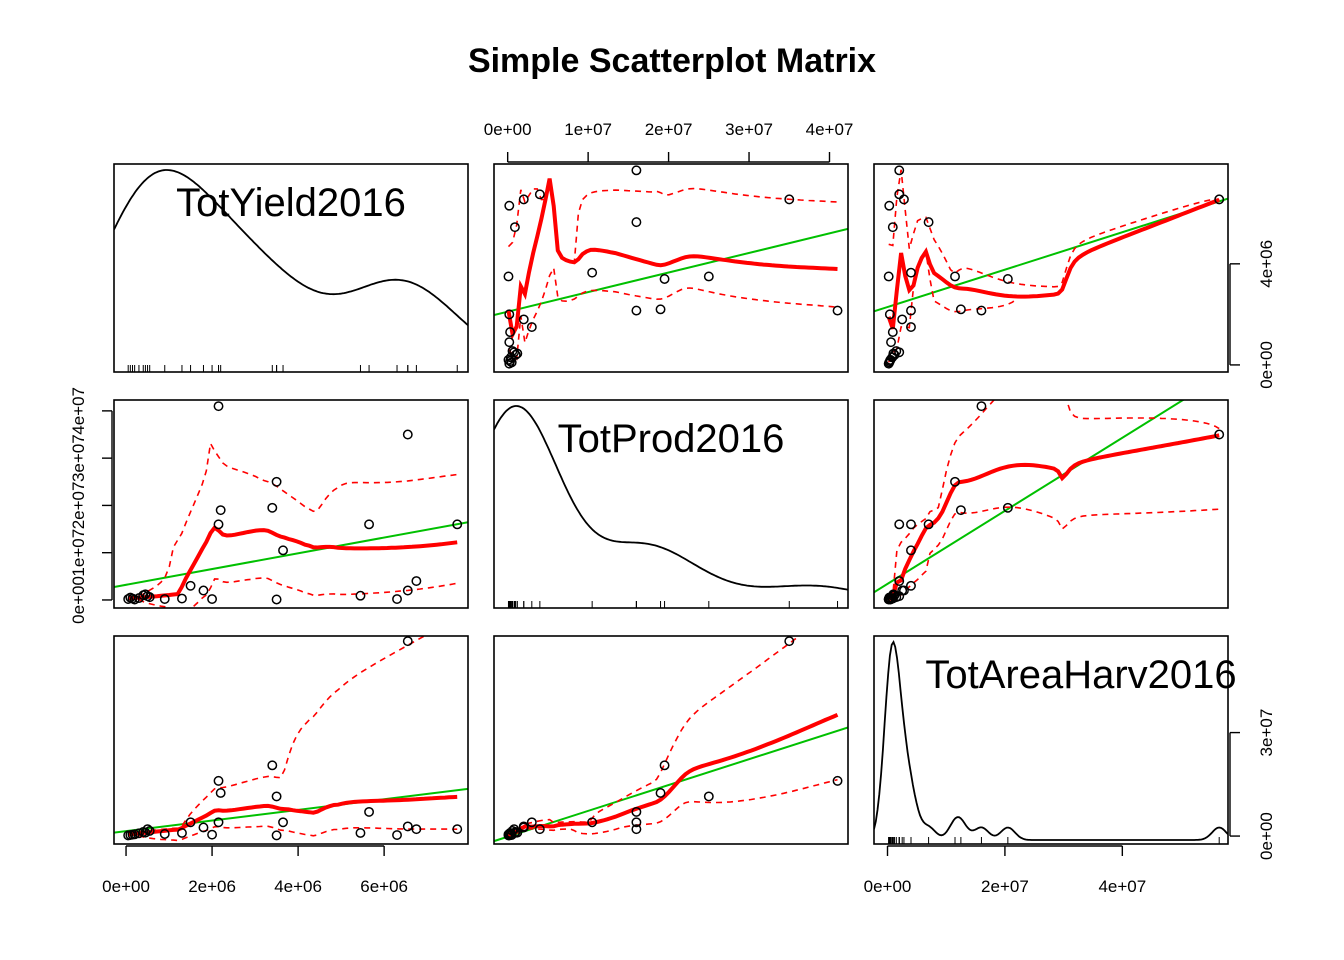 The height and width of the screenshot is (960, 1344). Describe the element at coordinates (671, 439) in the screenshot. I see `variable-label: TotProd2016` at that location.